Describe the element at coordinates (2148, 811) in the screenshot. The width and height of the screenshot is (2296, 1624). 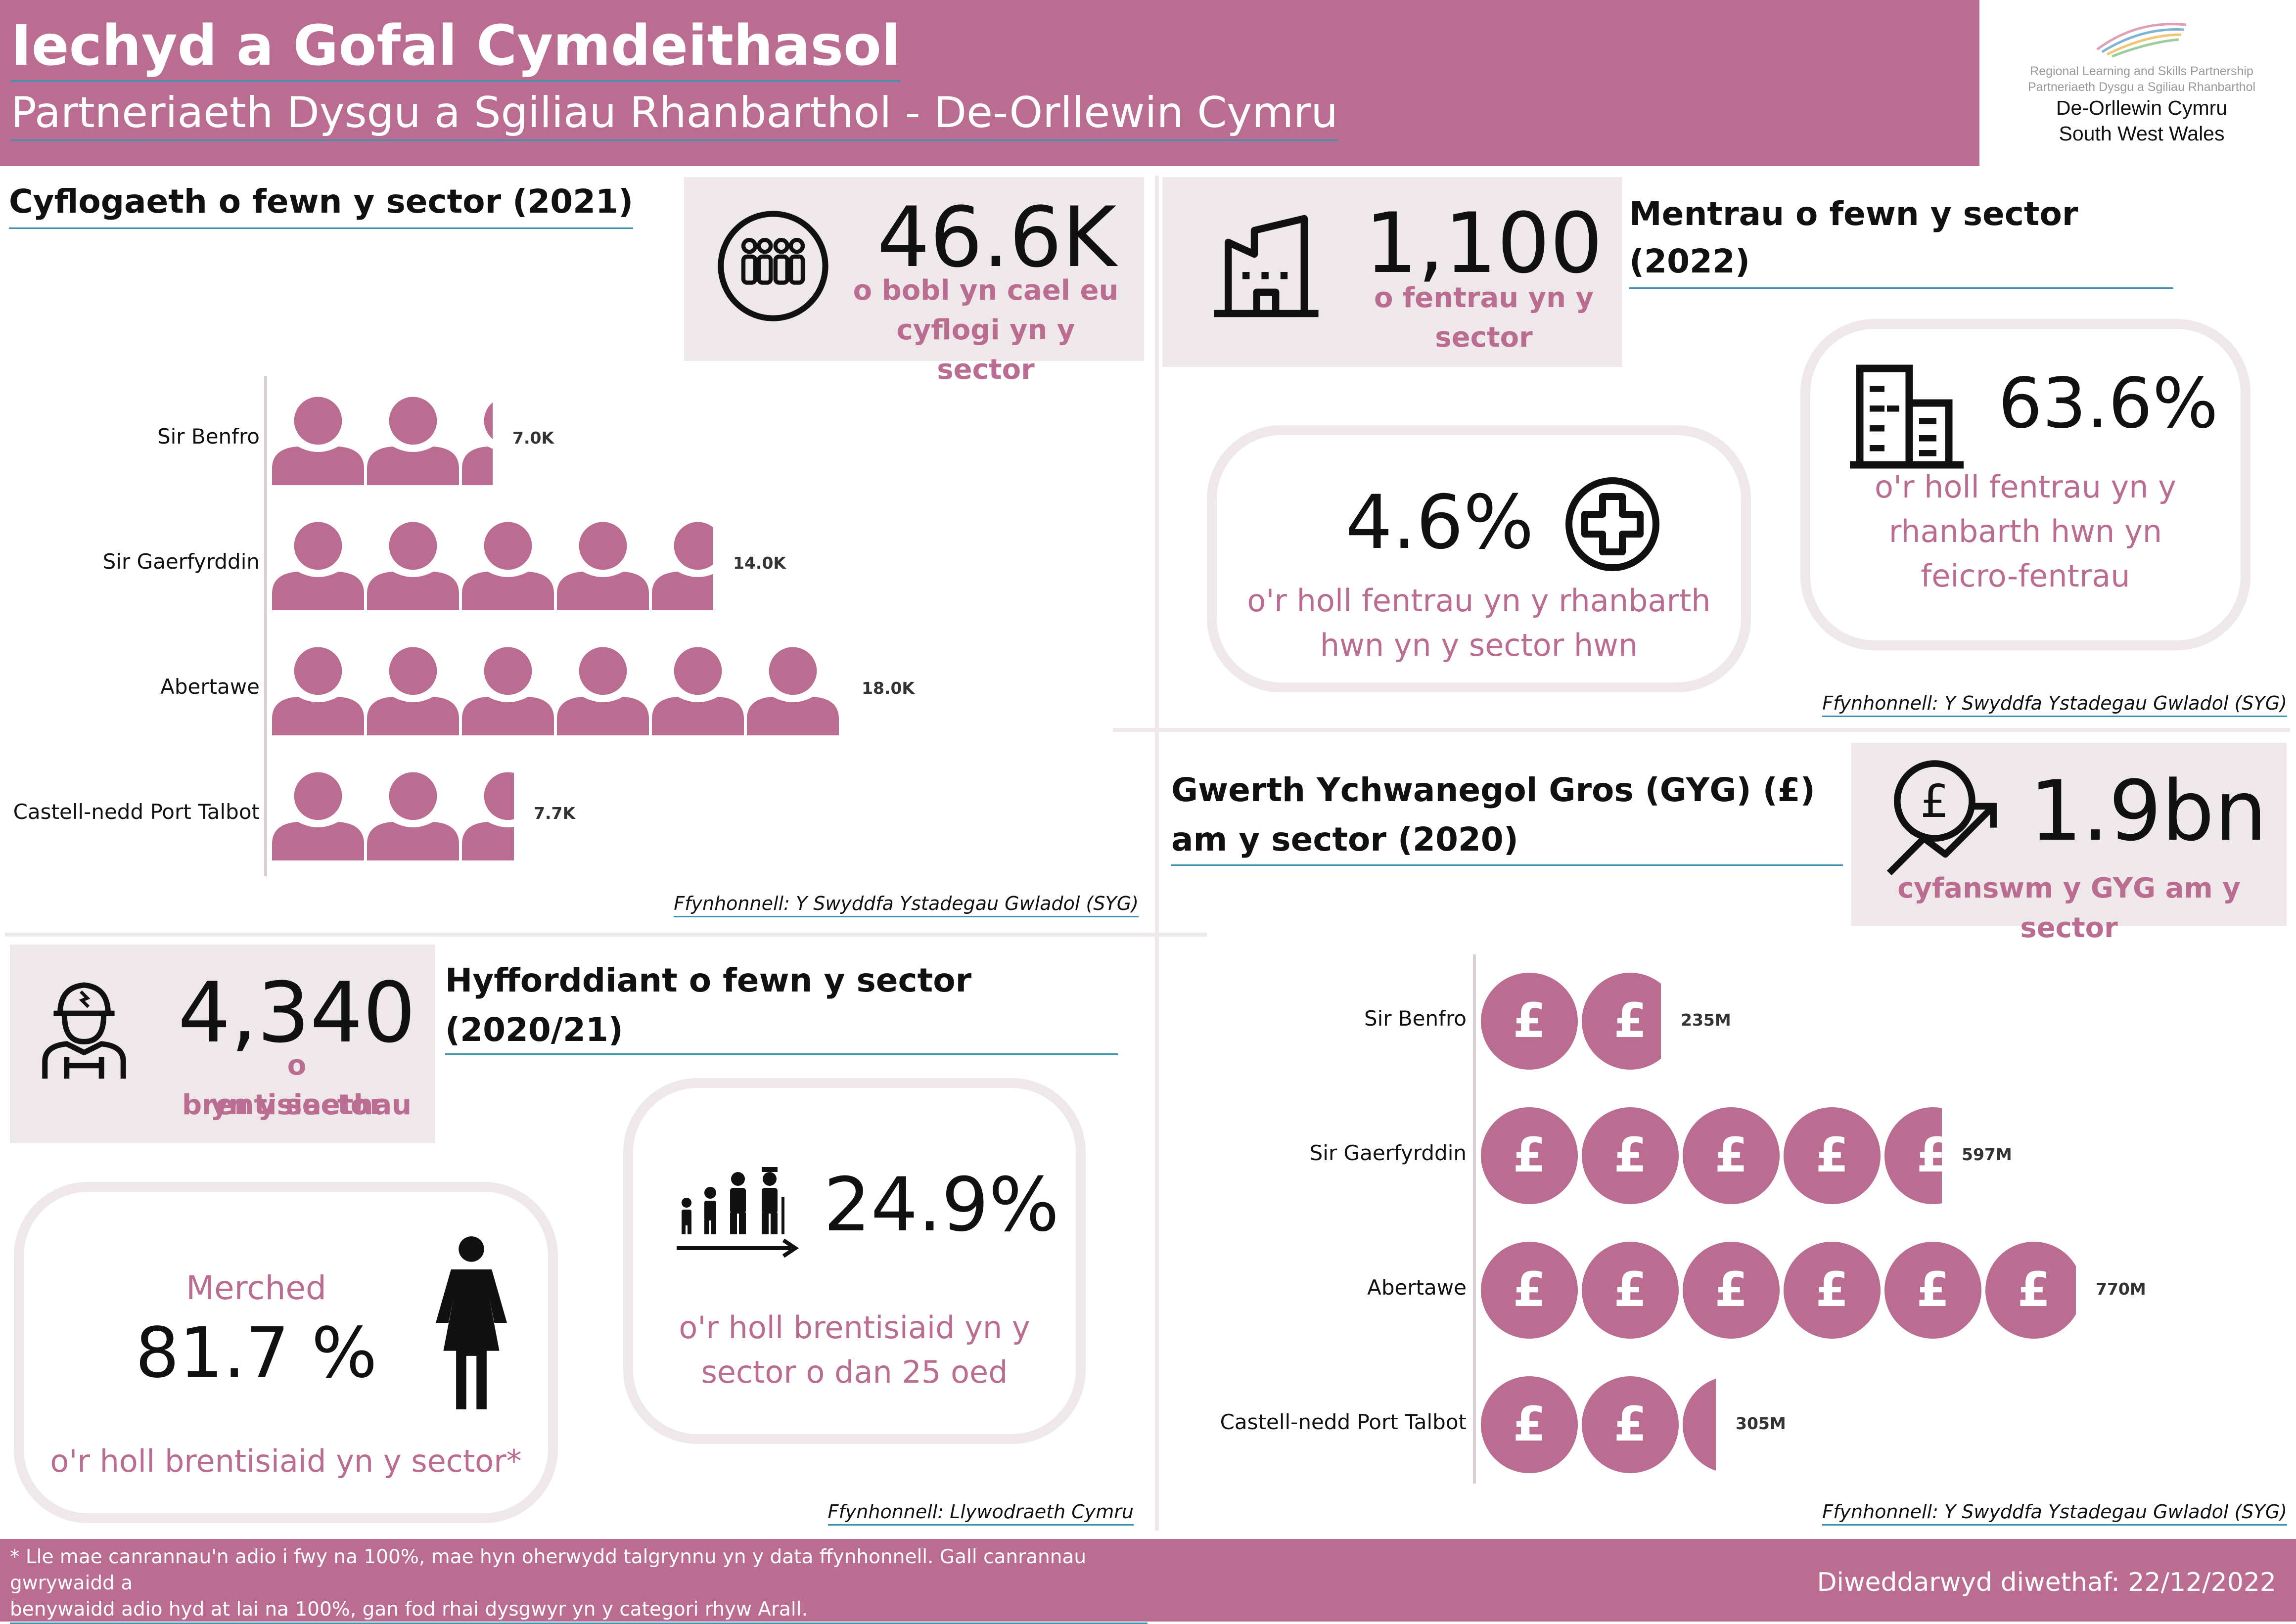
I see `gva-total-value: 1.9bn` at that location.